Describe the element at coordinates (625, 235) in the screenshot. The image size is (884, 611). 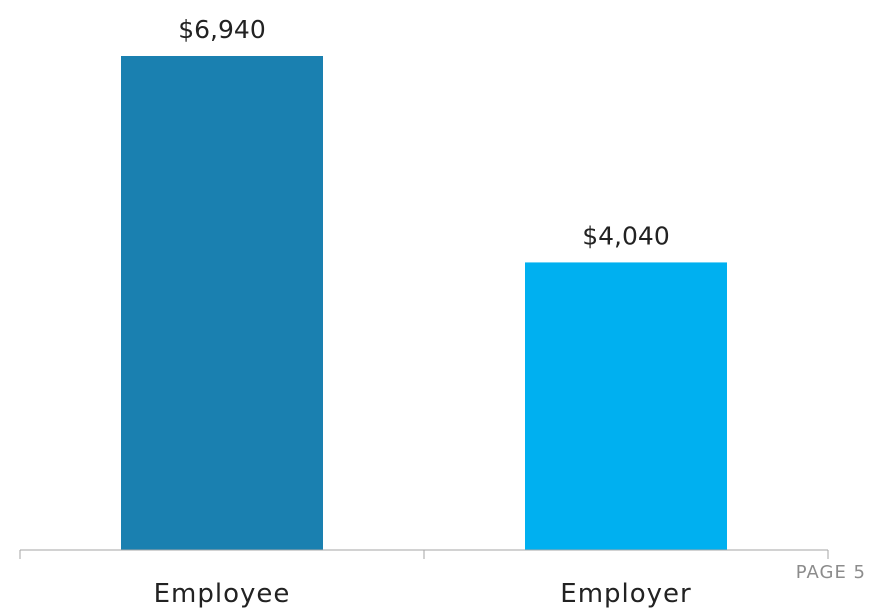
I see `data-label-employer: $4,040` at that location.